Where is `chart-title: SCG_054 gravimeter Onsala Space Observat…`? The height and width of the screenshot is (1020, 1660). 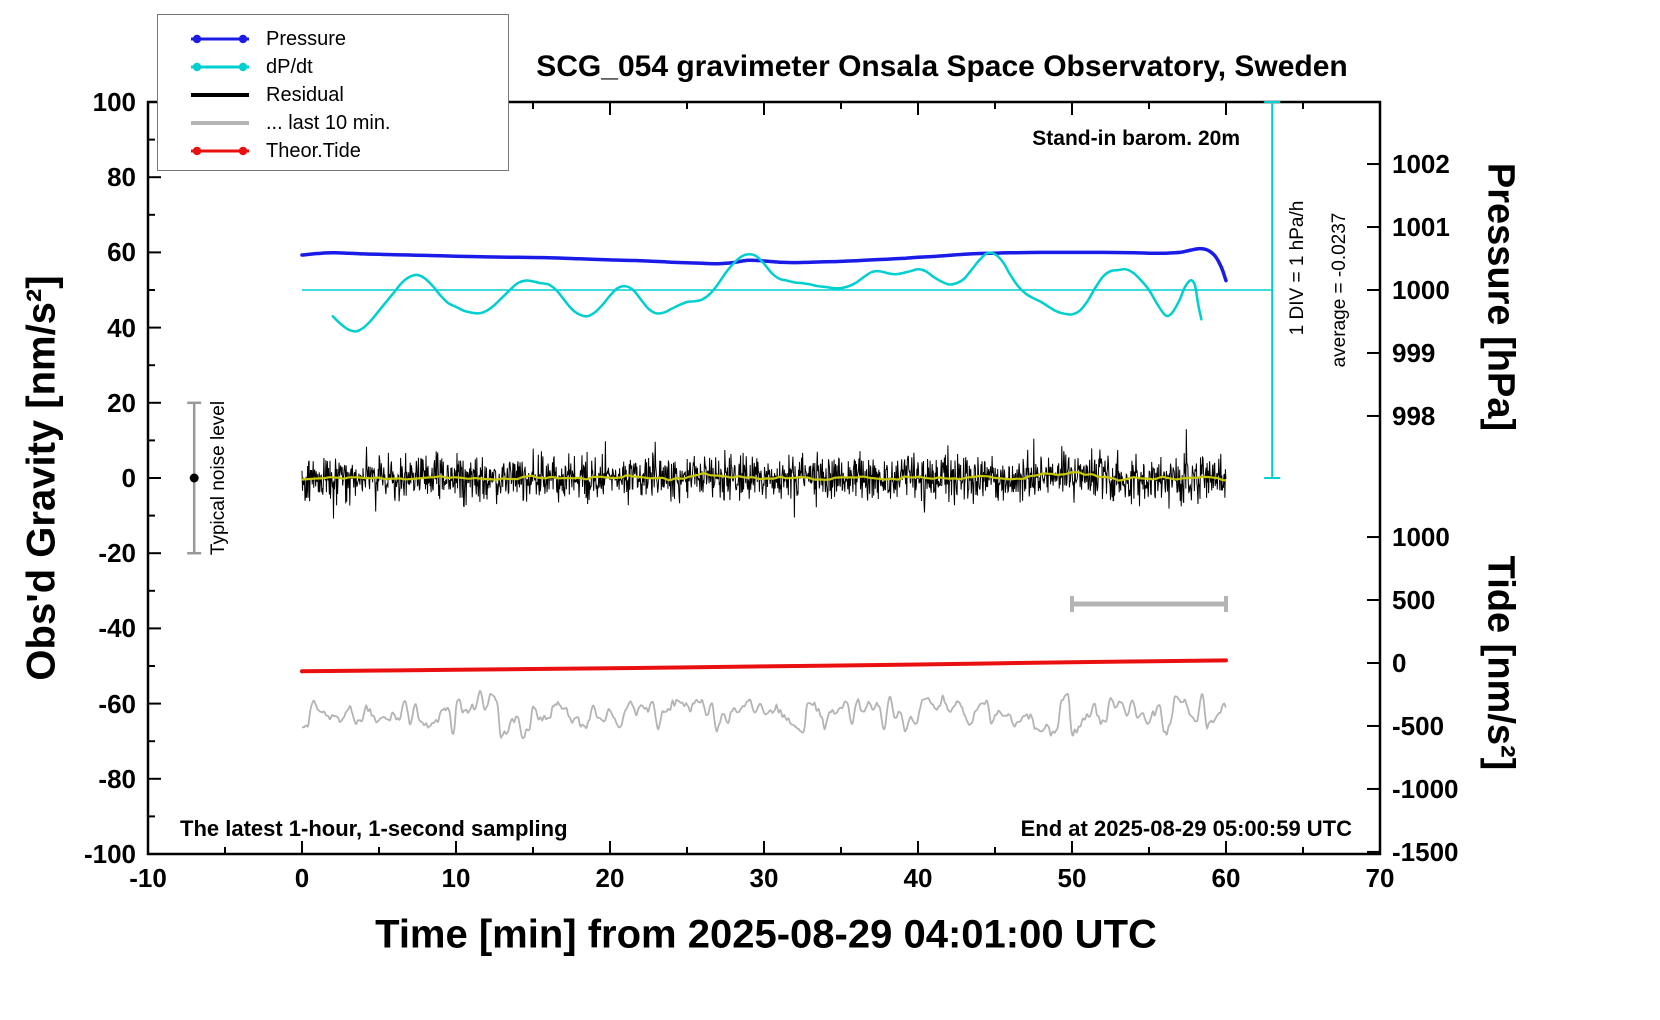
chart-title: SCG_054 gravimeter Onsala Space Observat… is located at coordinates (942, 66).